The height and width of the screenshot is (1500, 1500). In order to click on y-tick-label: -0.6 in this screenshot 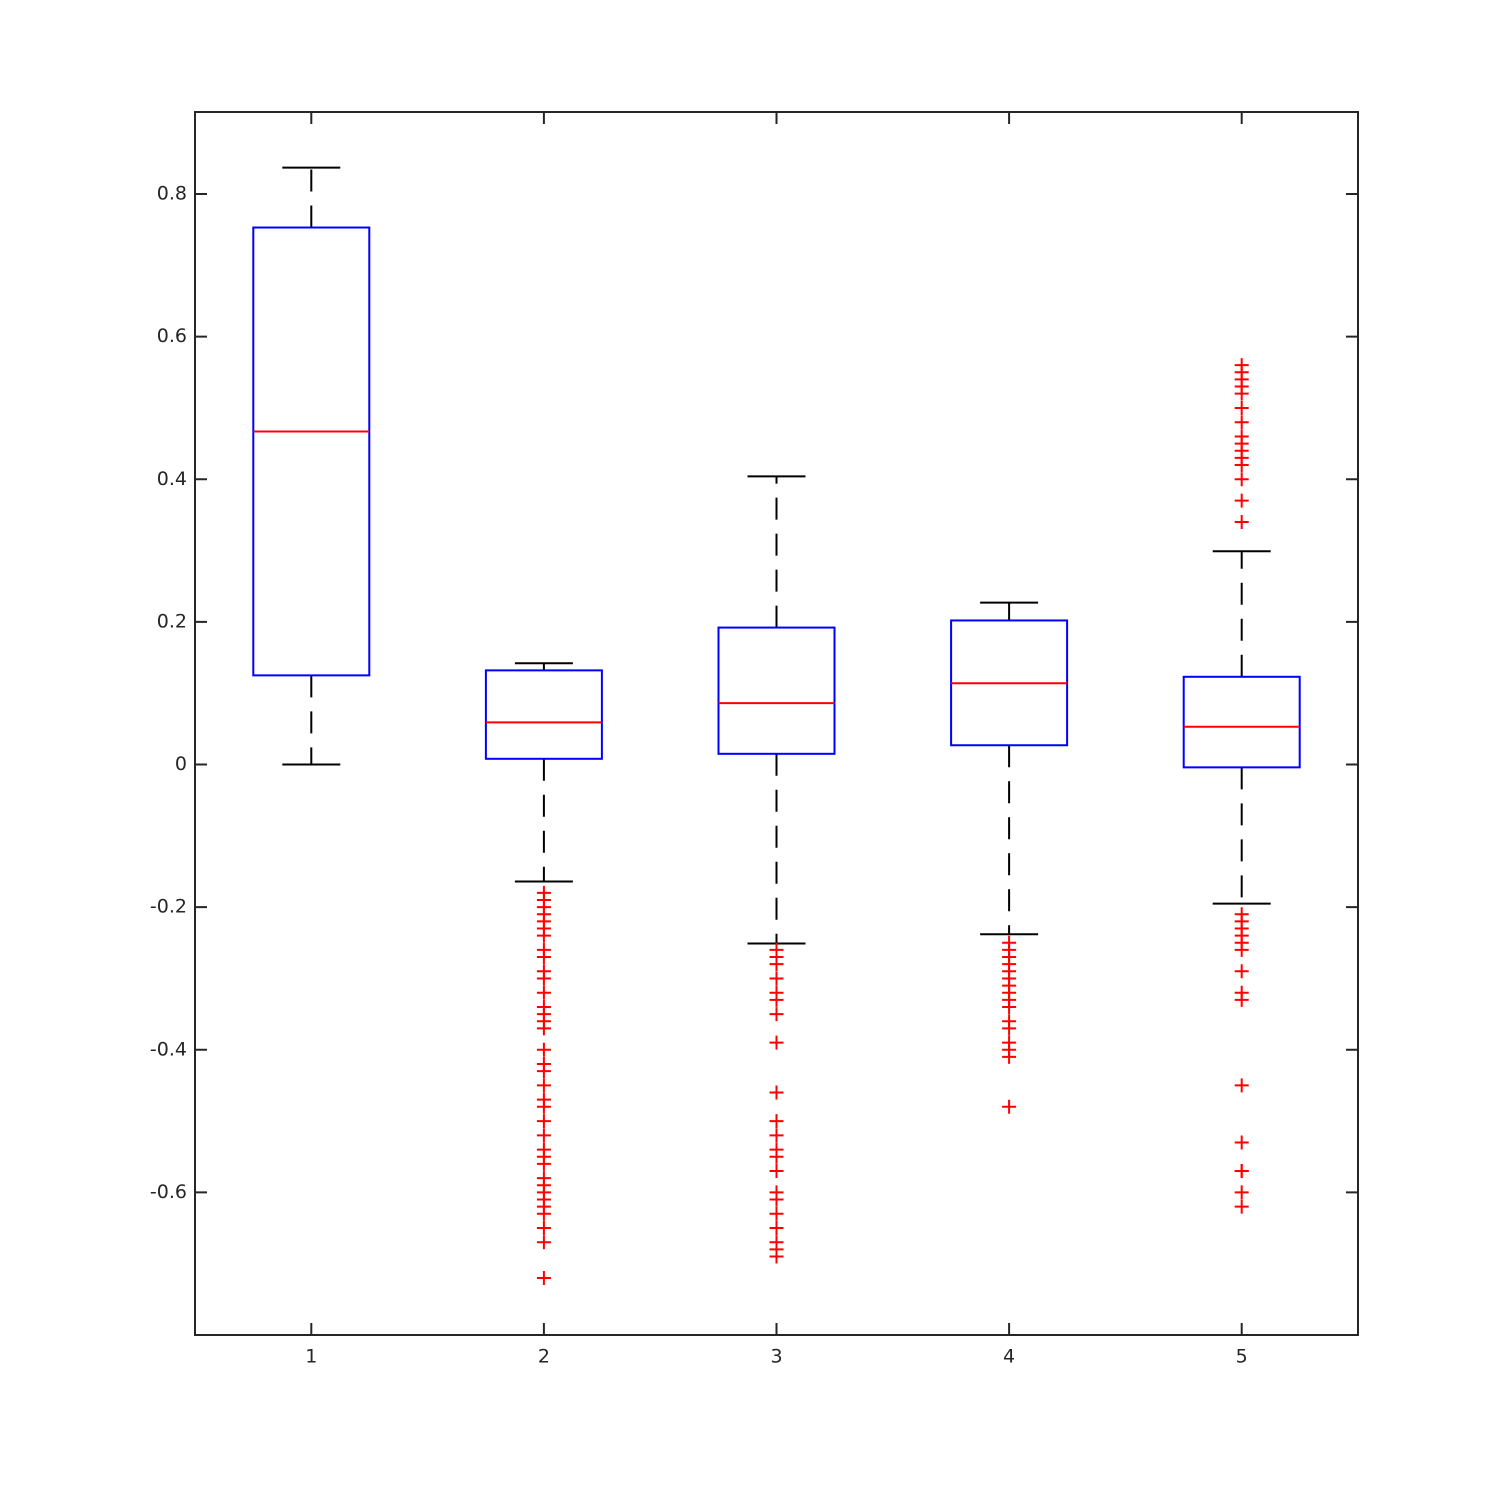, I will do `click(168, 1192)`.